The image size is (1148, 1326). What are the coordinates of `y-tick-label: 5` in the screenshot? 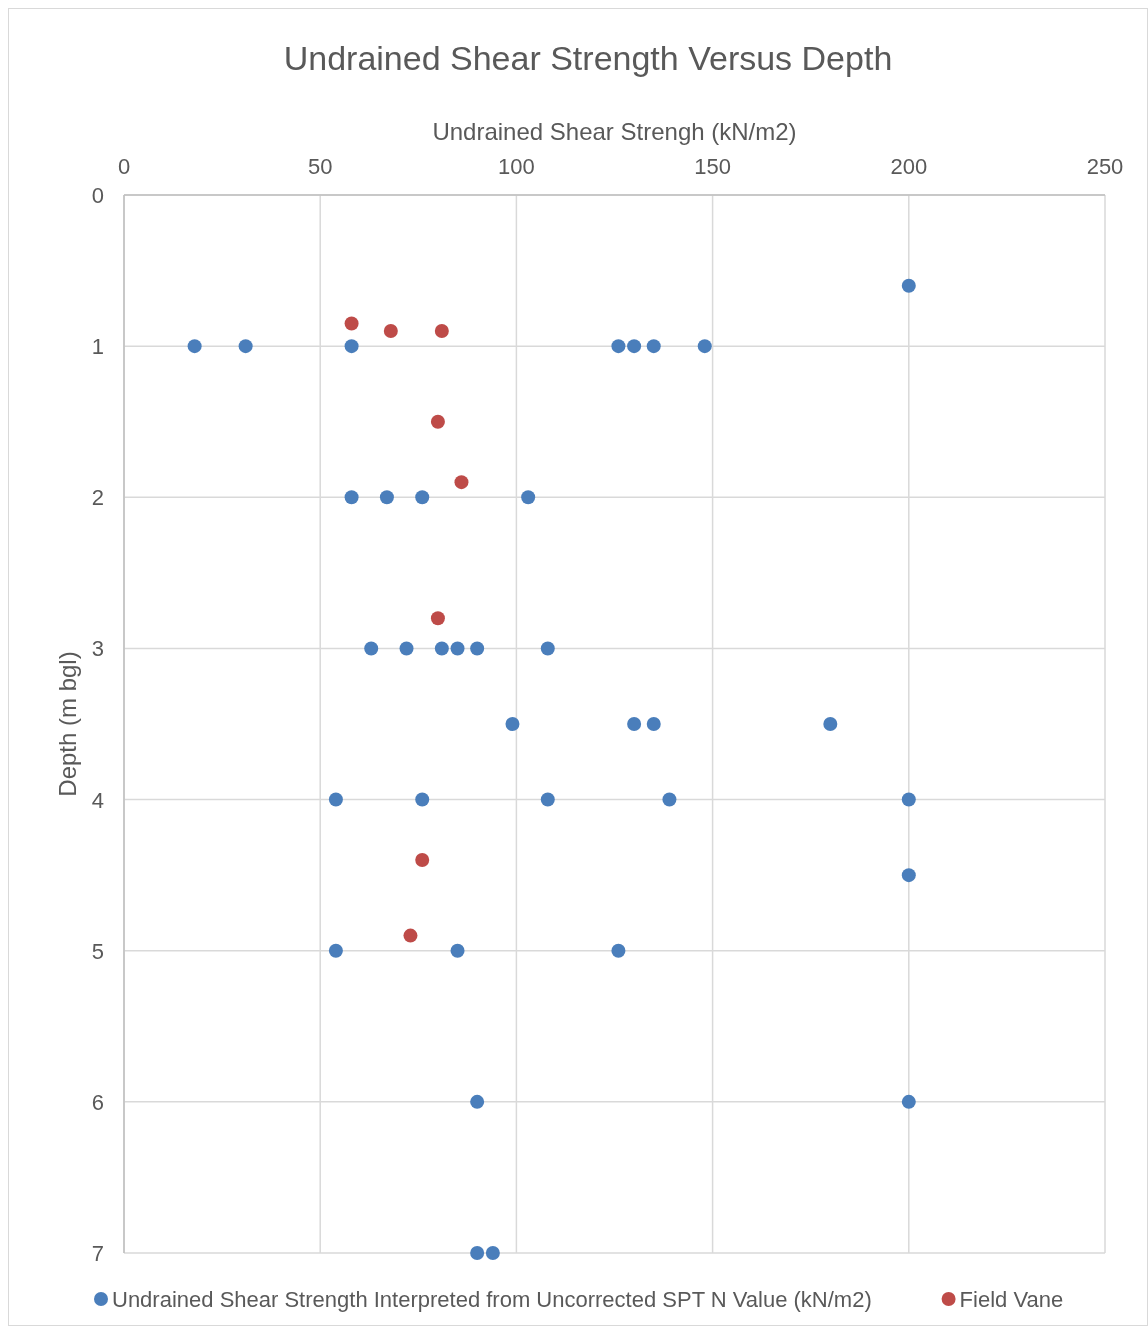 It's located at (97, 951).